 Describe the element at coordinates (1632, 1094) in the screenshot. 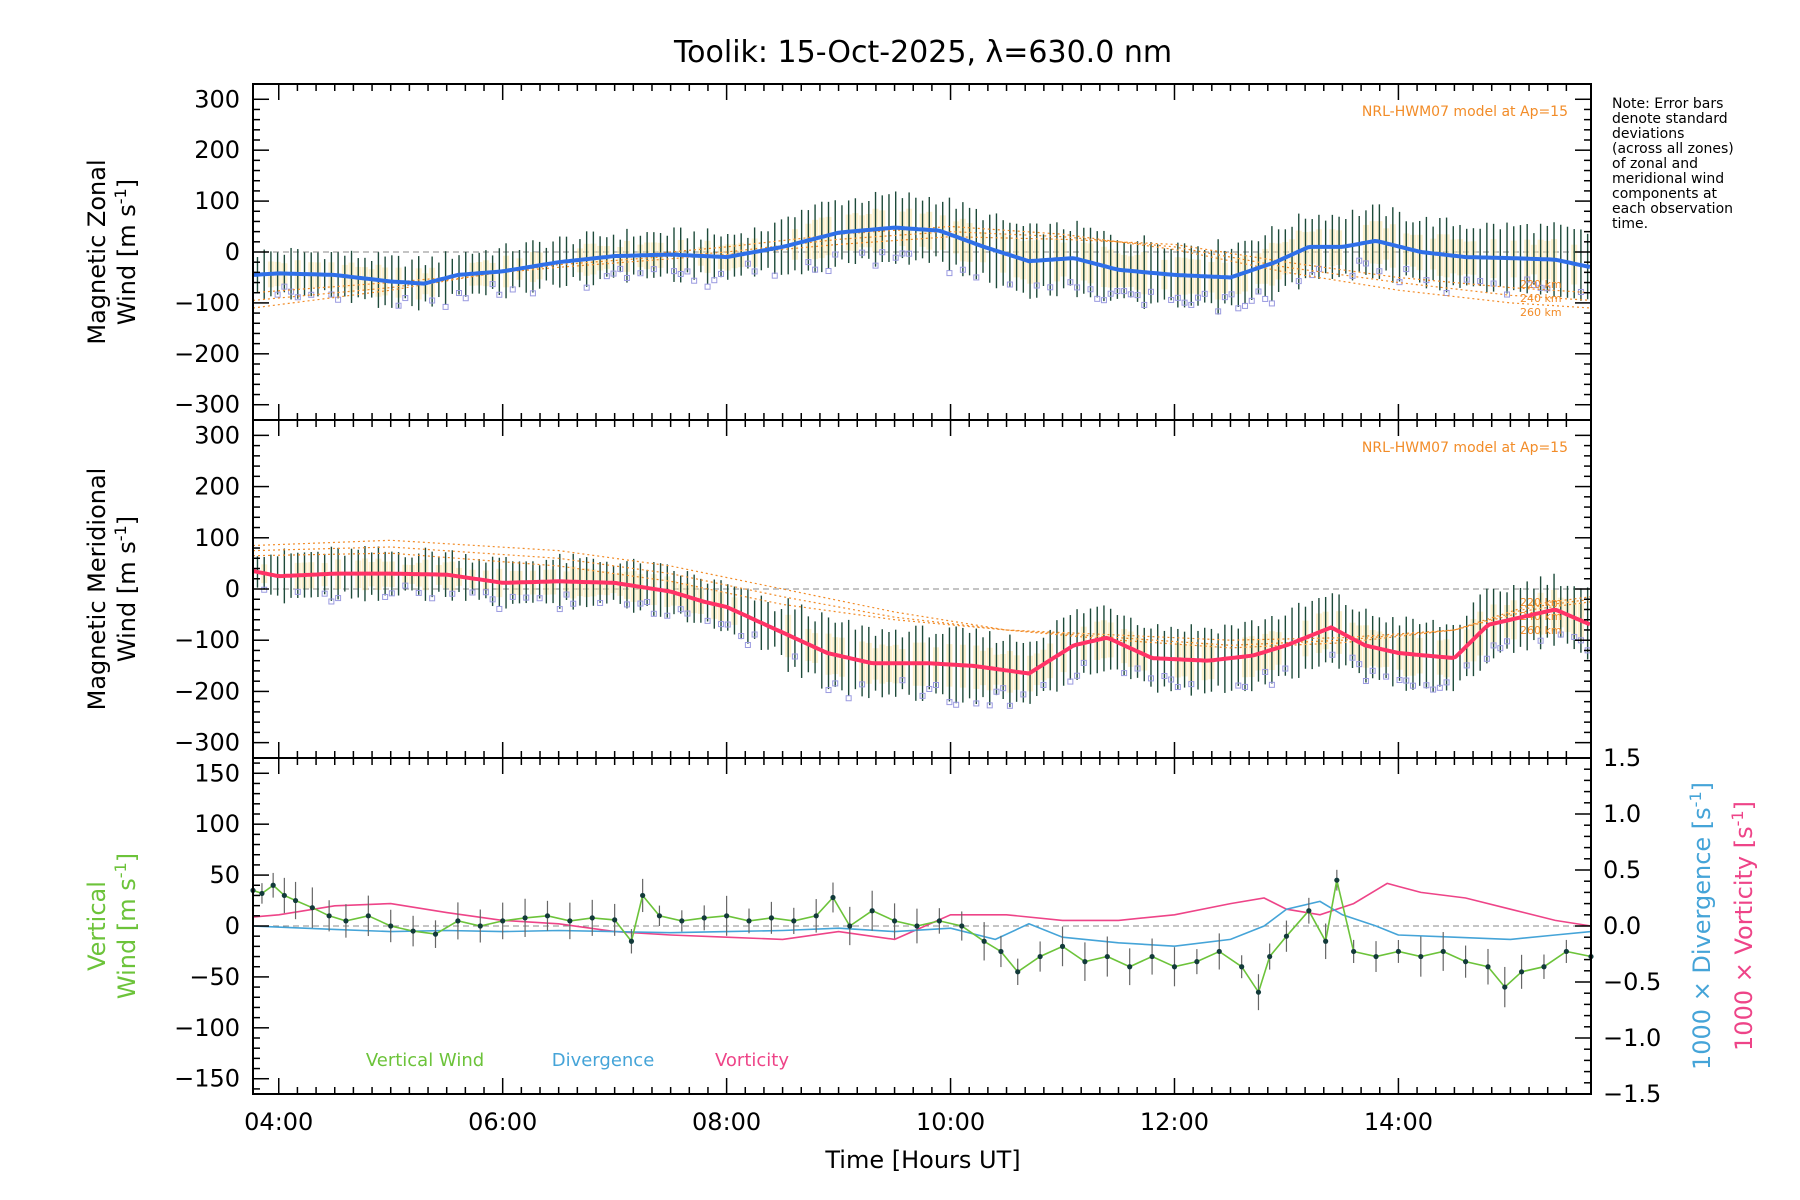

I see `vertical-y2tick-label: −1.5` at that location.